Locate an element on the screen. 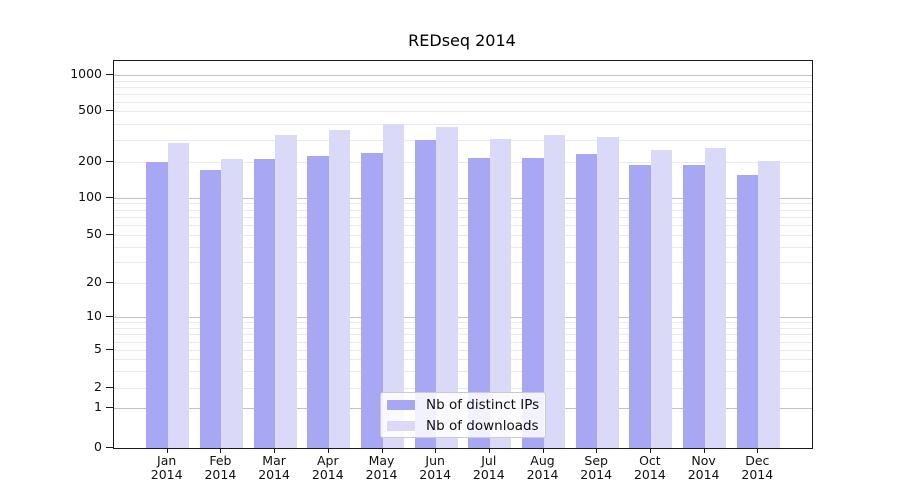 The image size is (900, 500). bar-nb-of-distinct-ips-jul is located at coordinates (479, 303).